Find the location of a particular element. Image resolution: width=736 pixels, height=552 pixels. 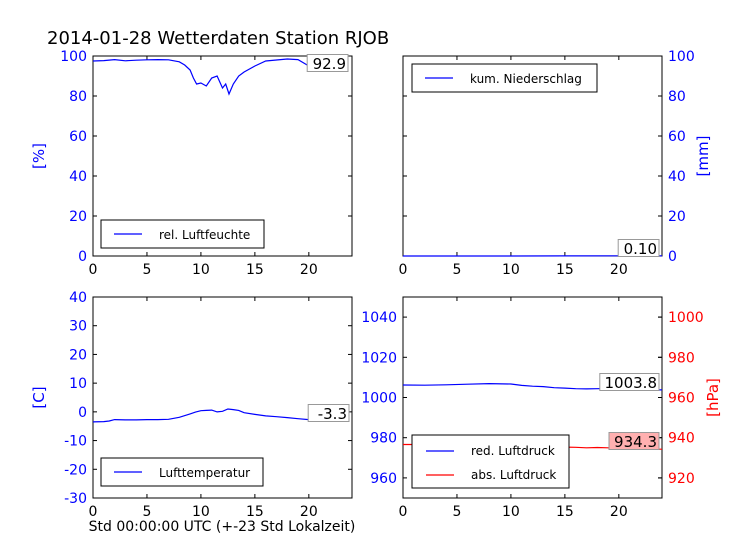

y2-tick-label: 1000 is located at coordinates (686, 318).